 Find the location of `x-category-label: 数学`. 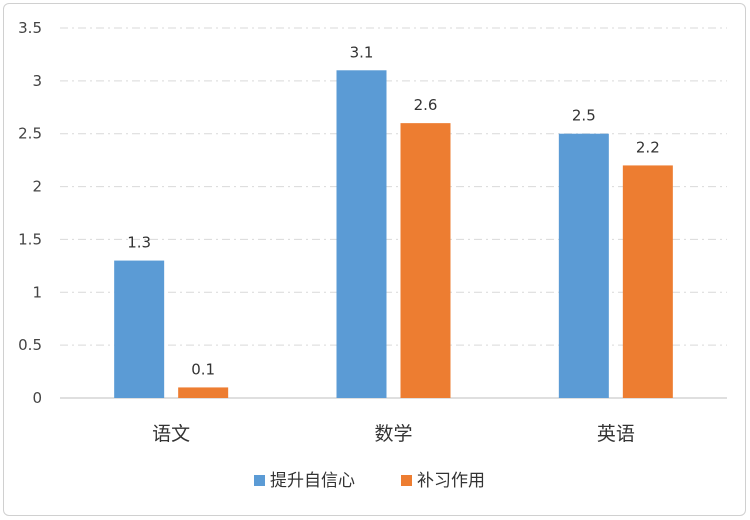

x-category-label: 数学 is located at coordinates (393, 434).